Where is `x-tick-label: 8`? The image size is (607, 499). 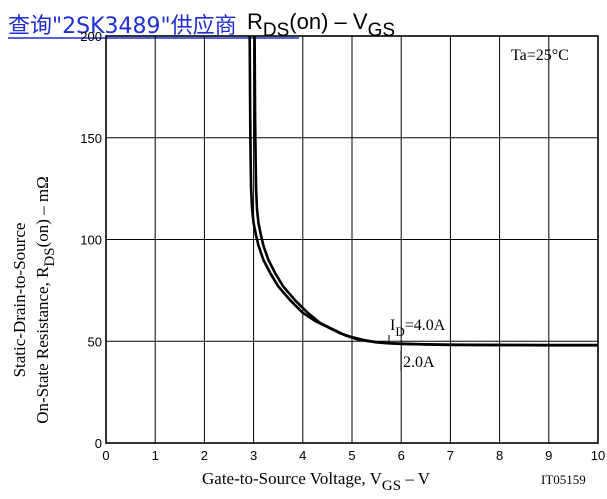 x-tick-label: 8 is located at coordinates (499, 455).